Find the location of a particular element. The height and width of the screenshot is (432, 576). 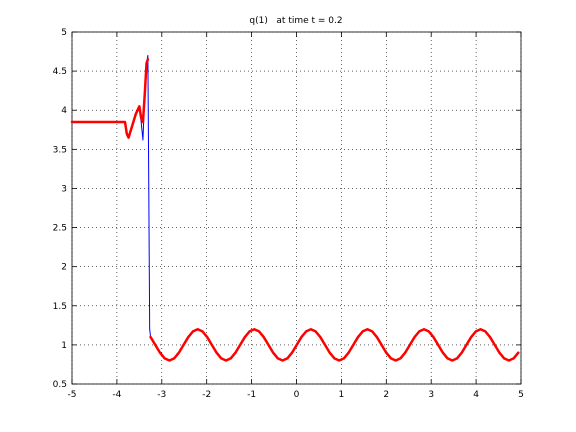

x-tick-label: -1 is located at coordinates (251, 395).